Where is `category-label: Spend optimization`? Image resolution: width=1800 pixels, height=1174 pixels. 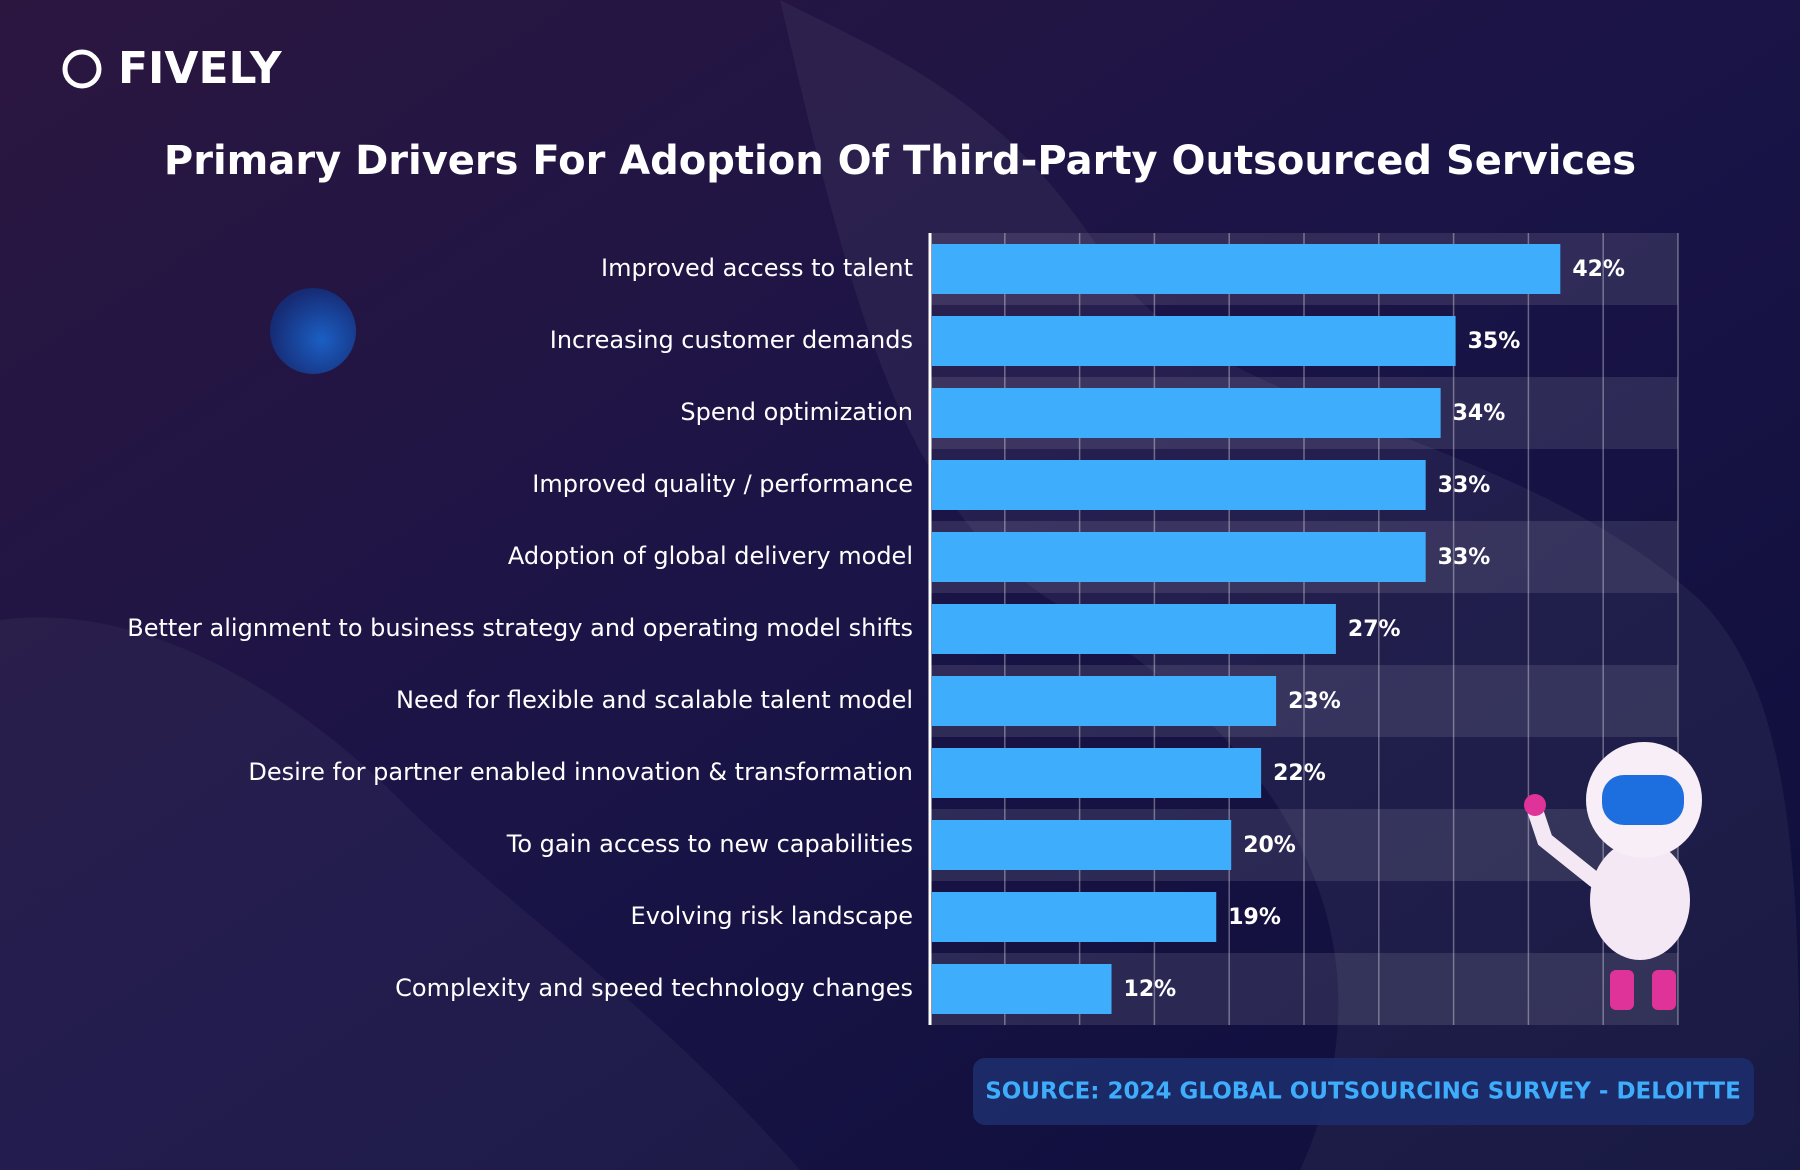 category-label: Spend optimization is located at coordinates (796, 412).